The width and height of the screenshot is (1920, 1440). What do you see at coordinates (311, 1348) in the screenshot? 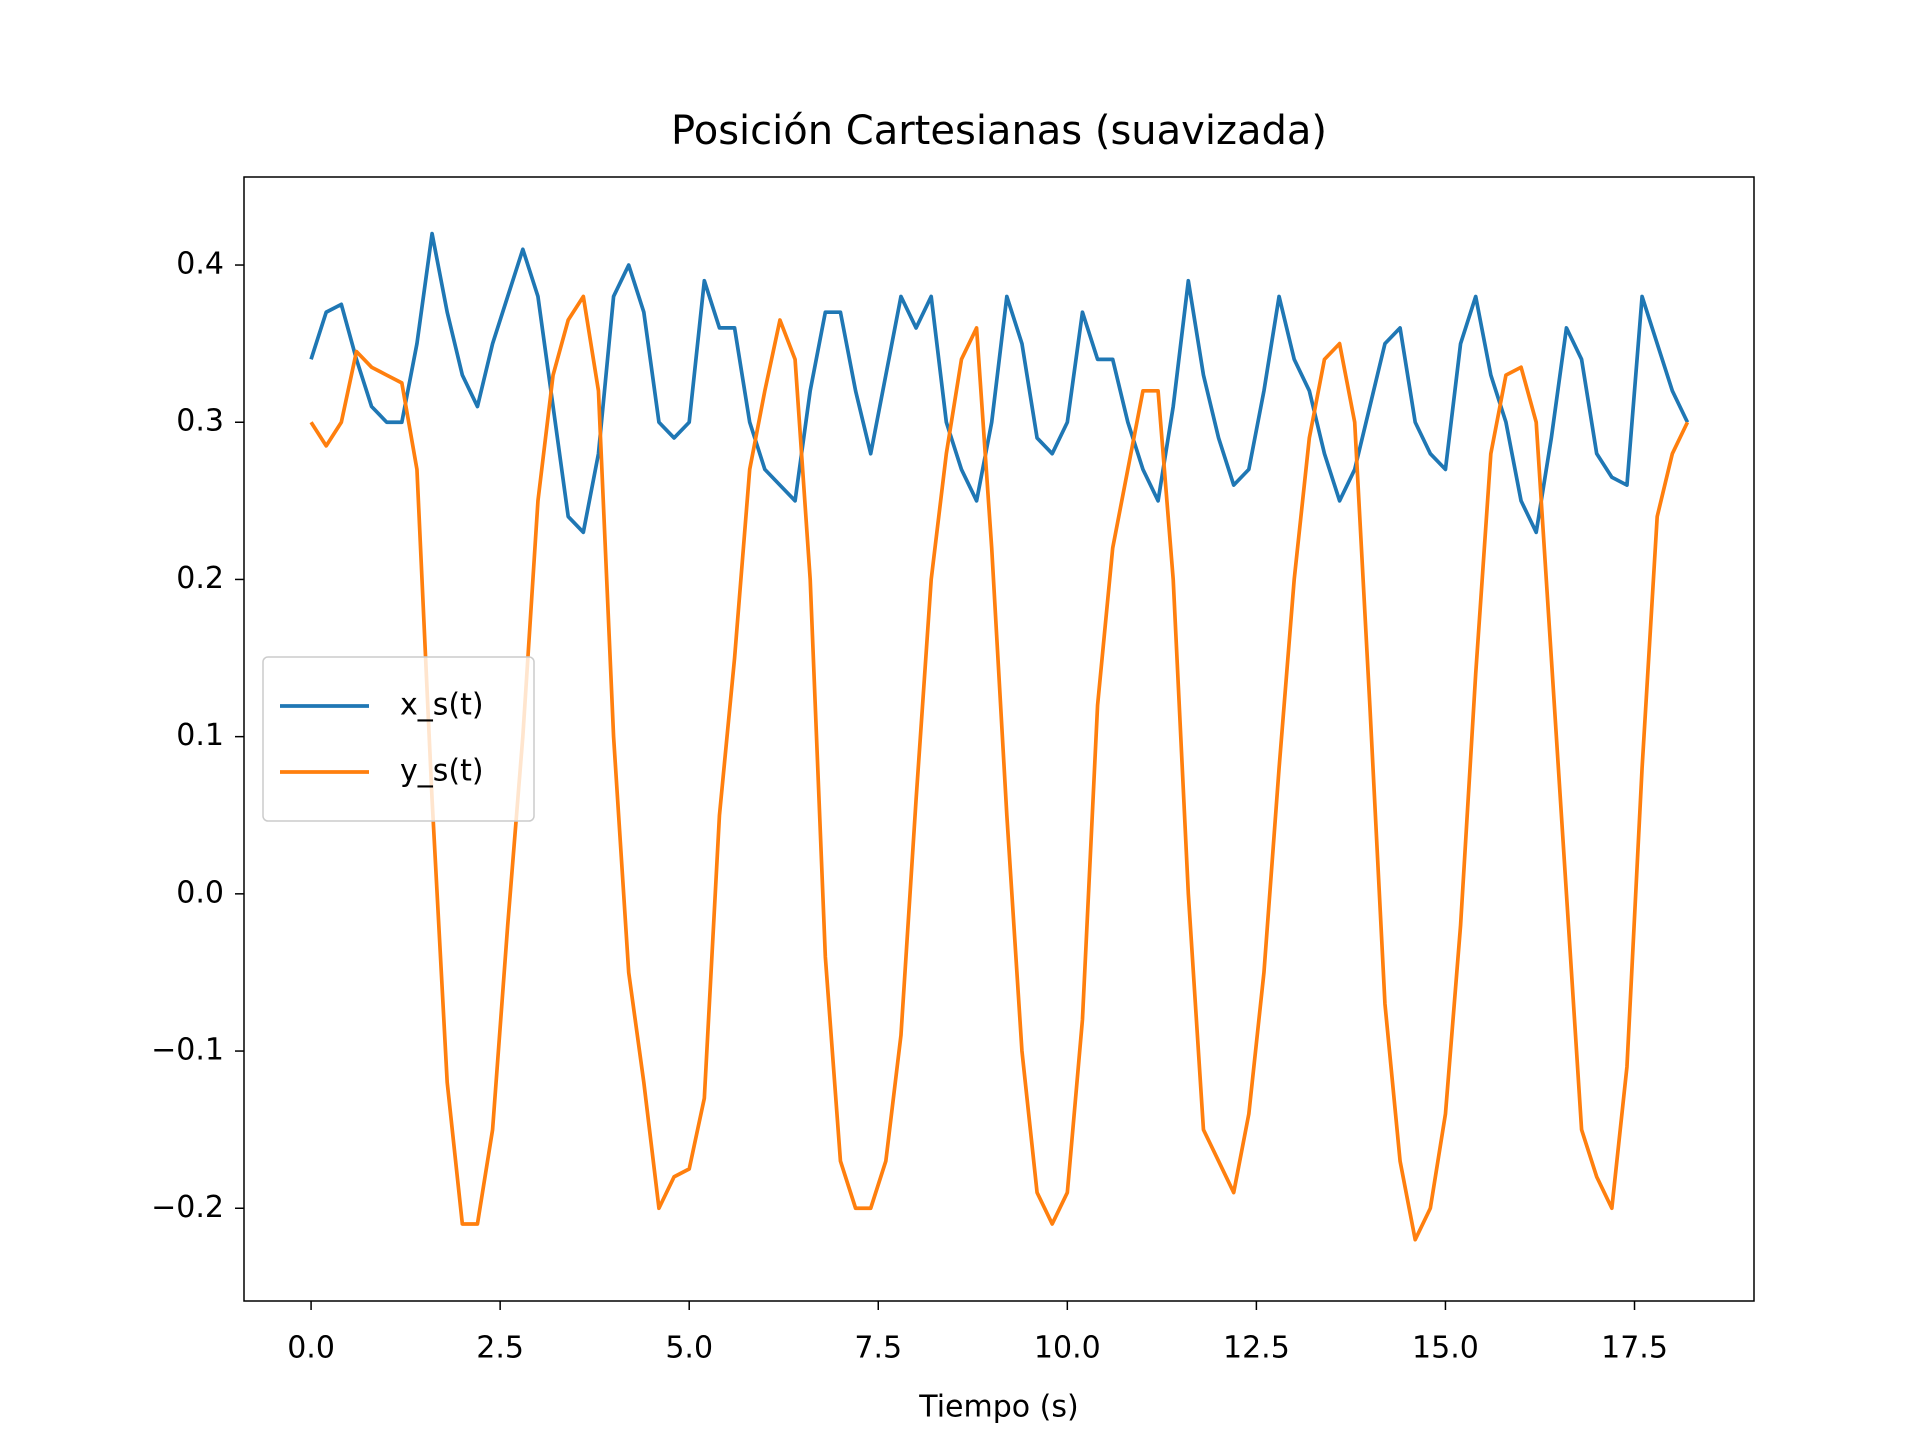
I see `x-tick-label: 0.0` at bounding box center [311, 1348].